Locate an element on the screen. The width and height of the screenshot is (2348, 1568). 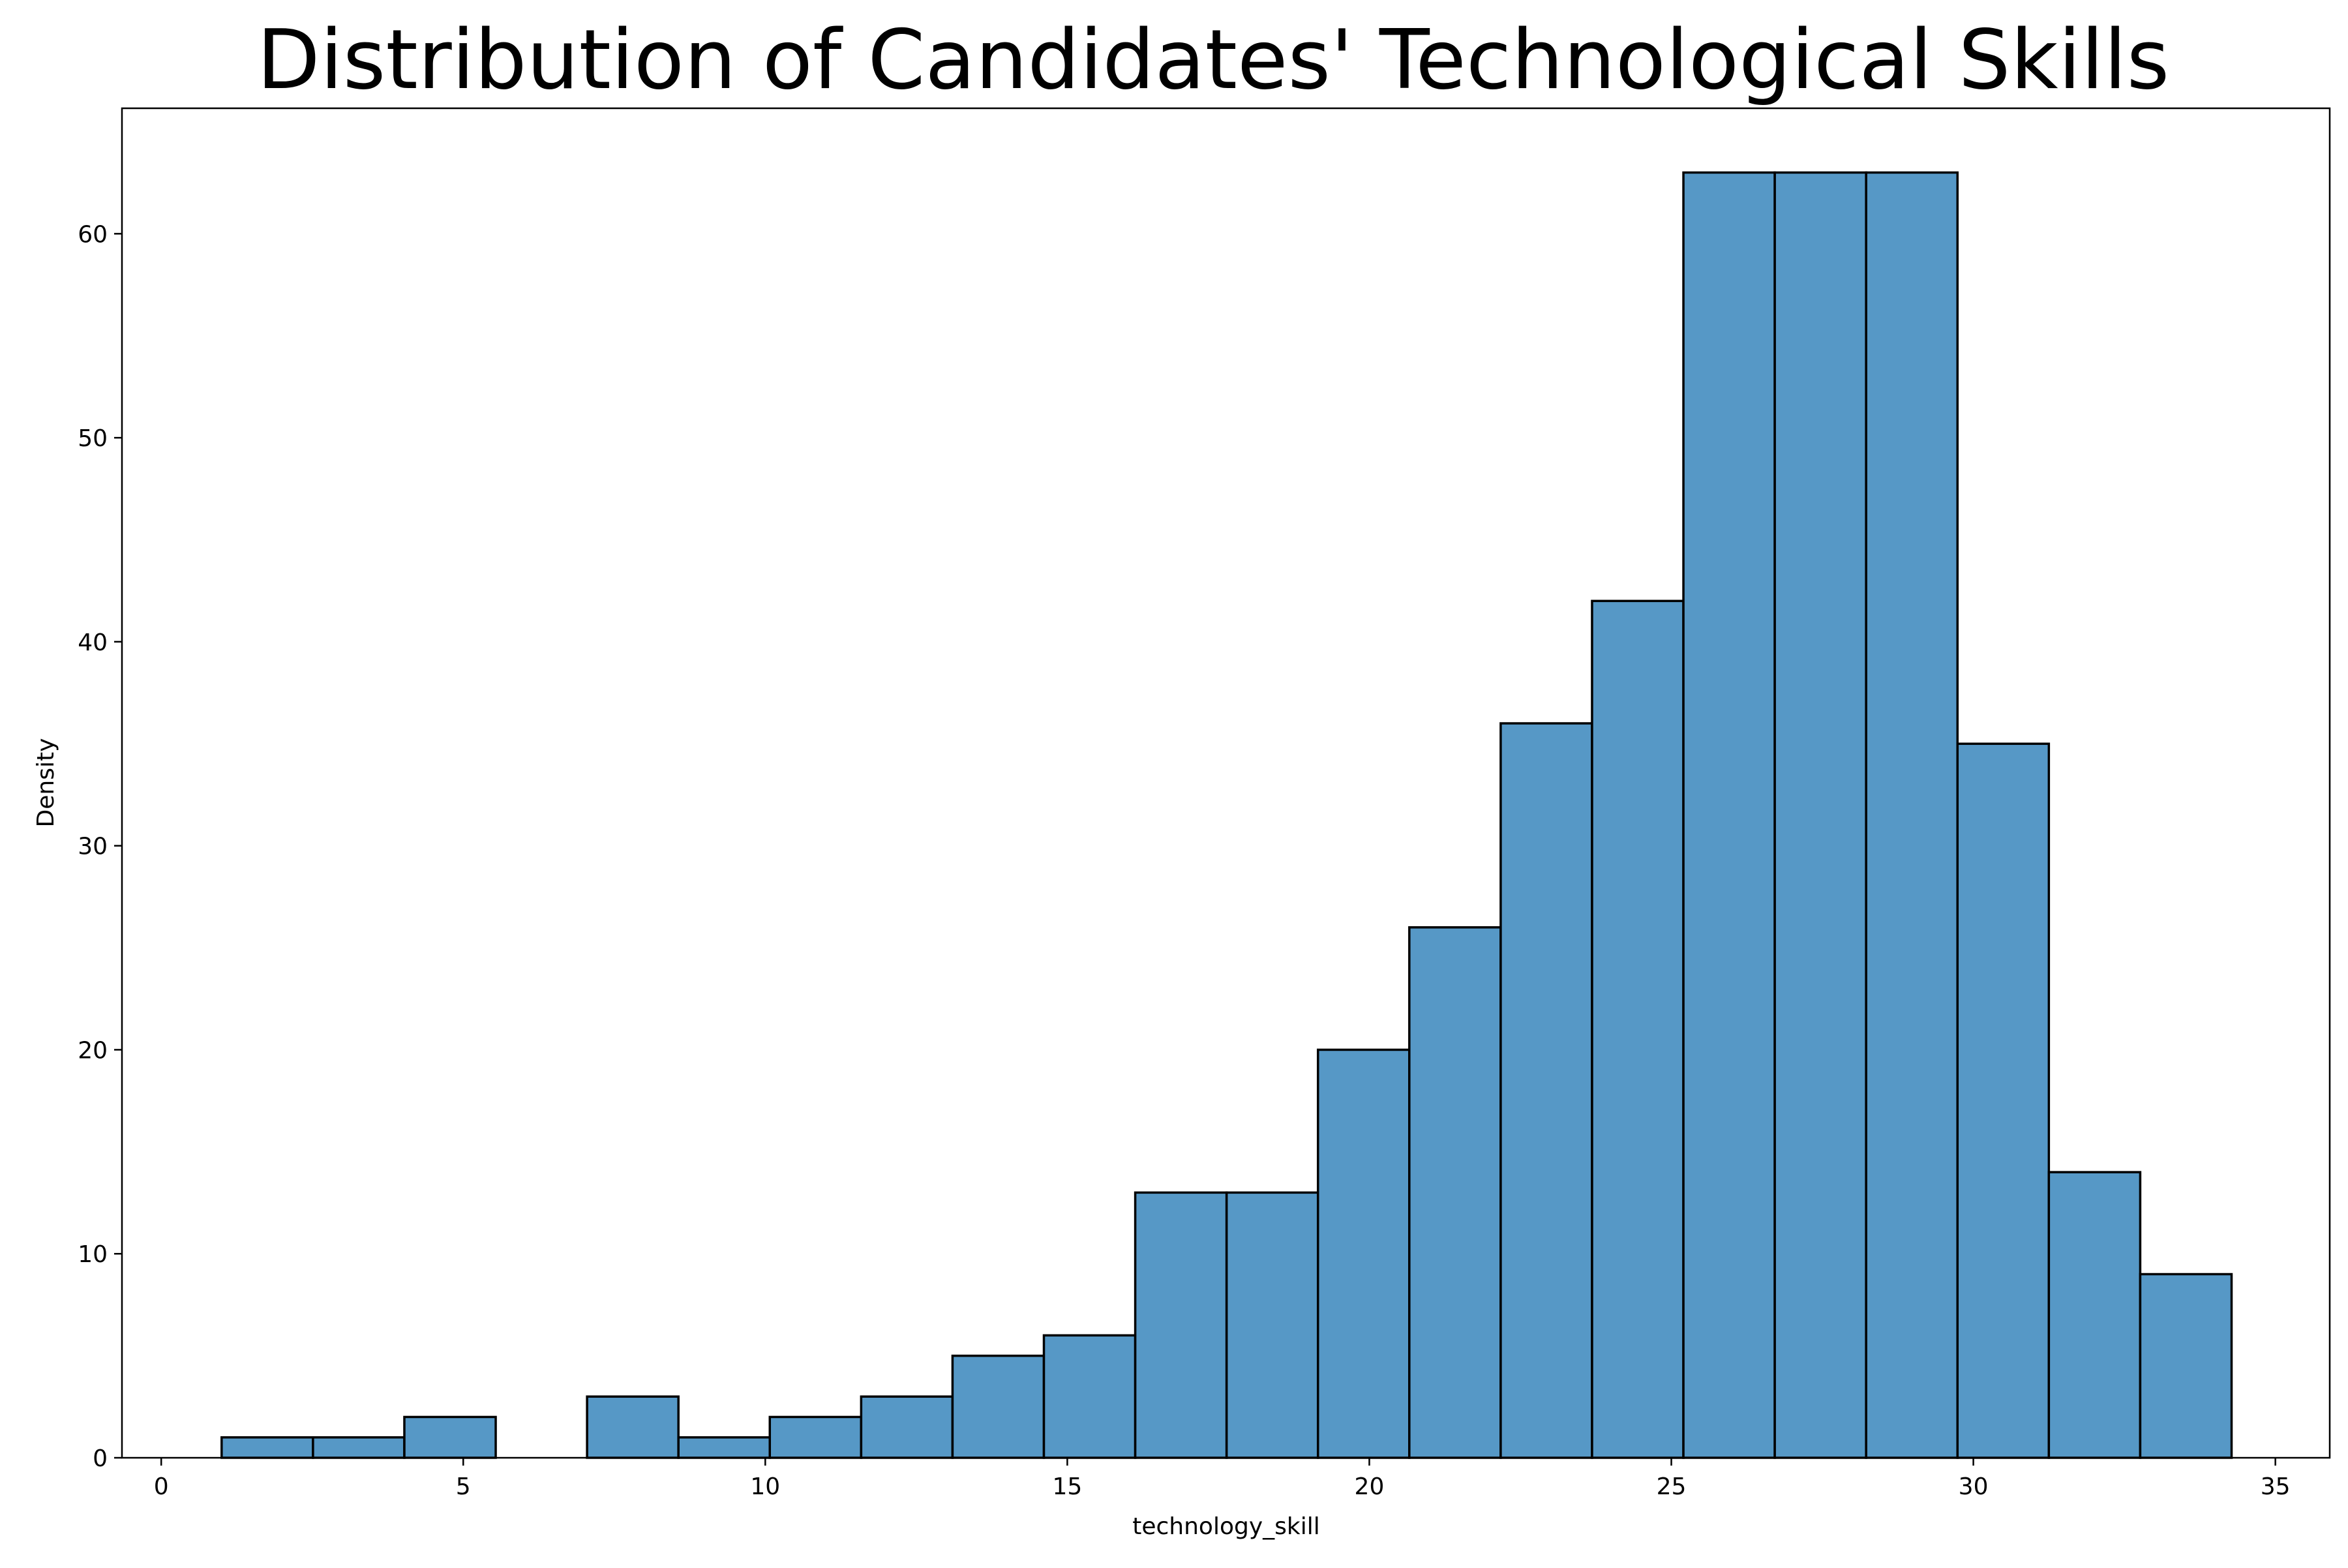
y-tick-label: 50 is located at coordinates (93, 438).